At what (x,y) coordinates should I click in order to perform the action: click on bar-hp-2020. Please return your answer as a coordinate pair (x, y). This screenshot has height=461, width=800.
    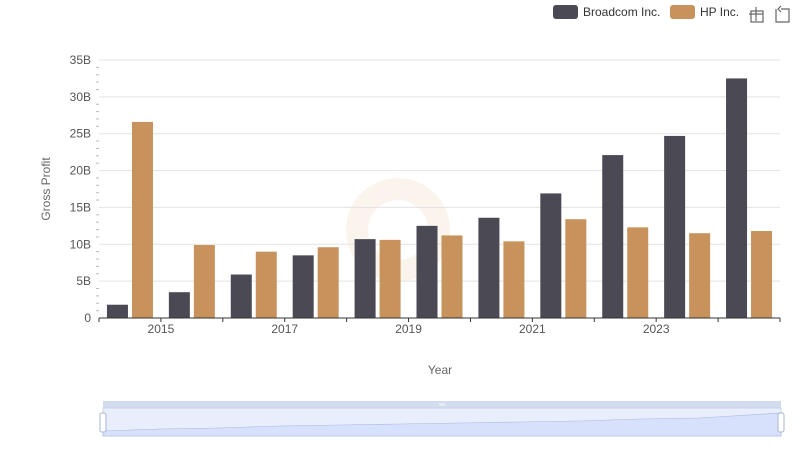
    Looking at the image, I should click on (514, 279).